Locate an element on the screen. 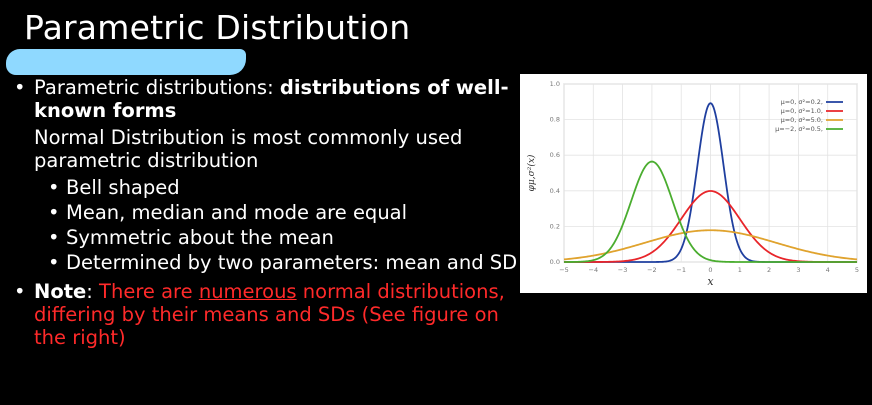 The height and width of the screenshot is (405, 872). legend-label: μ=0, σ²=0.2, is located at coordinates (802, 102).